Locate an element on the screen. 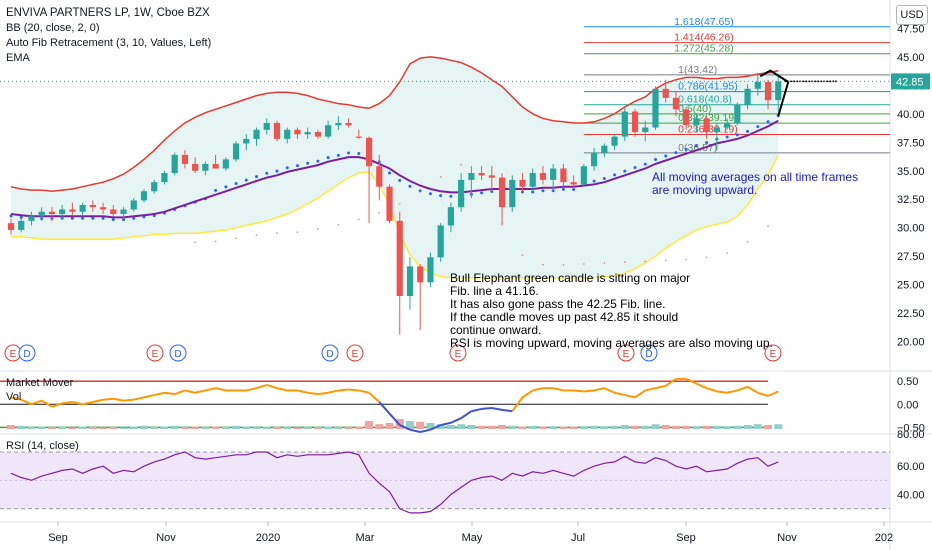  market-mover-label: Market Mover is located at coordinates (40, 383).